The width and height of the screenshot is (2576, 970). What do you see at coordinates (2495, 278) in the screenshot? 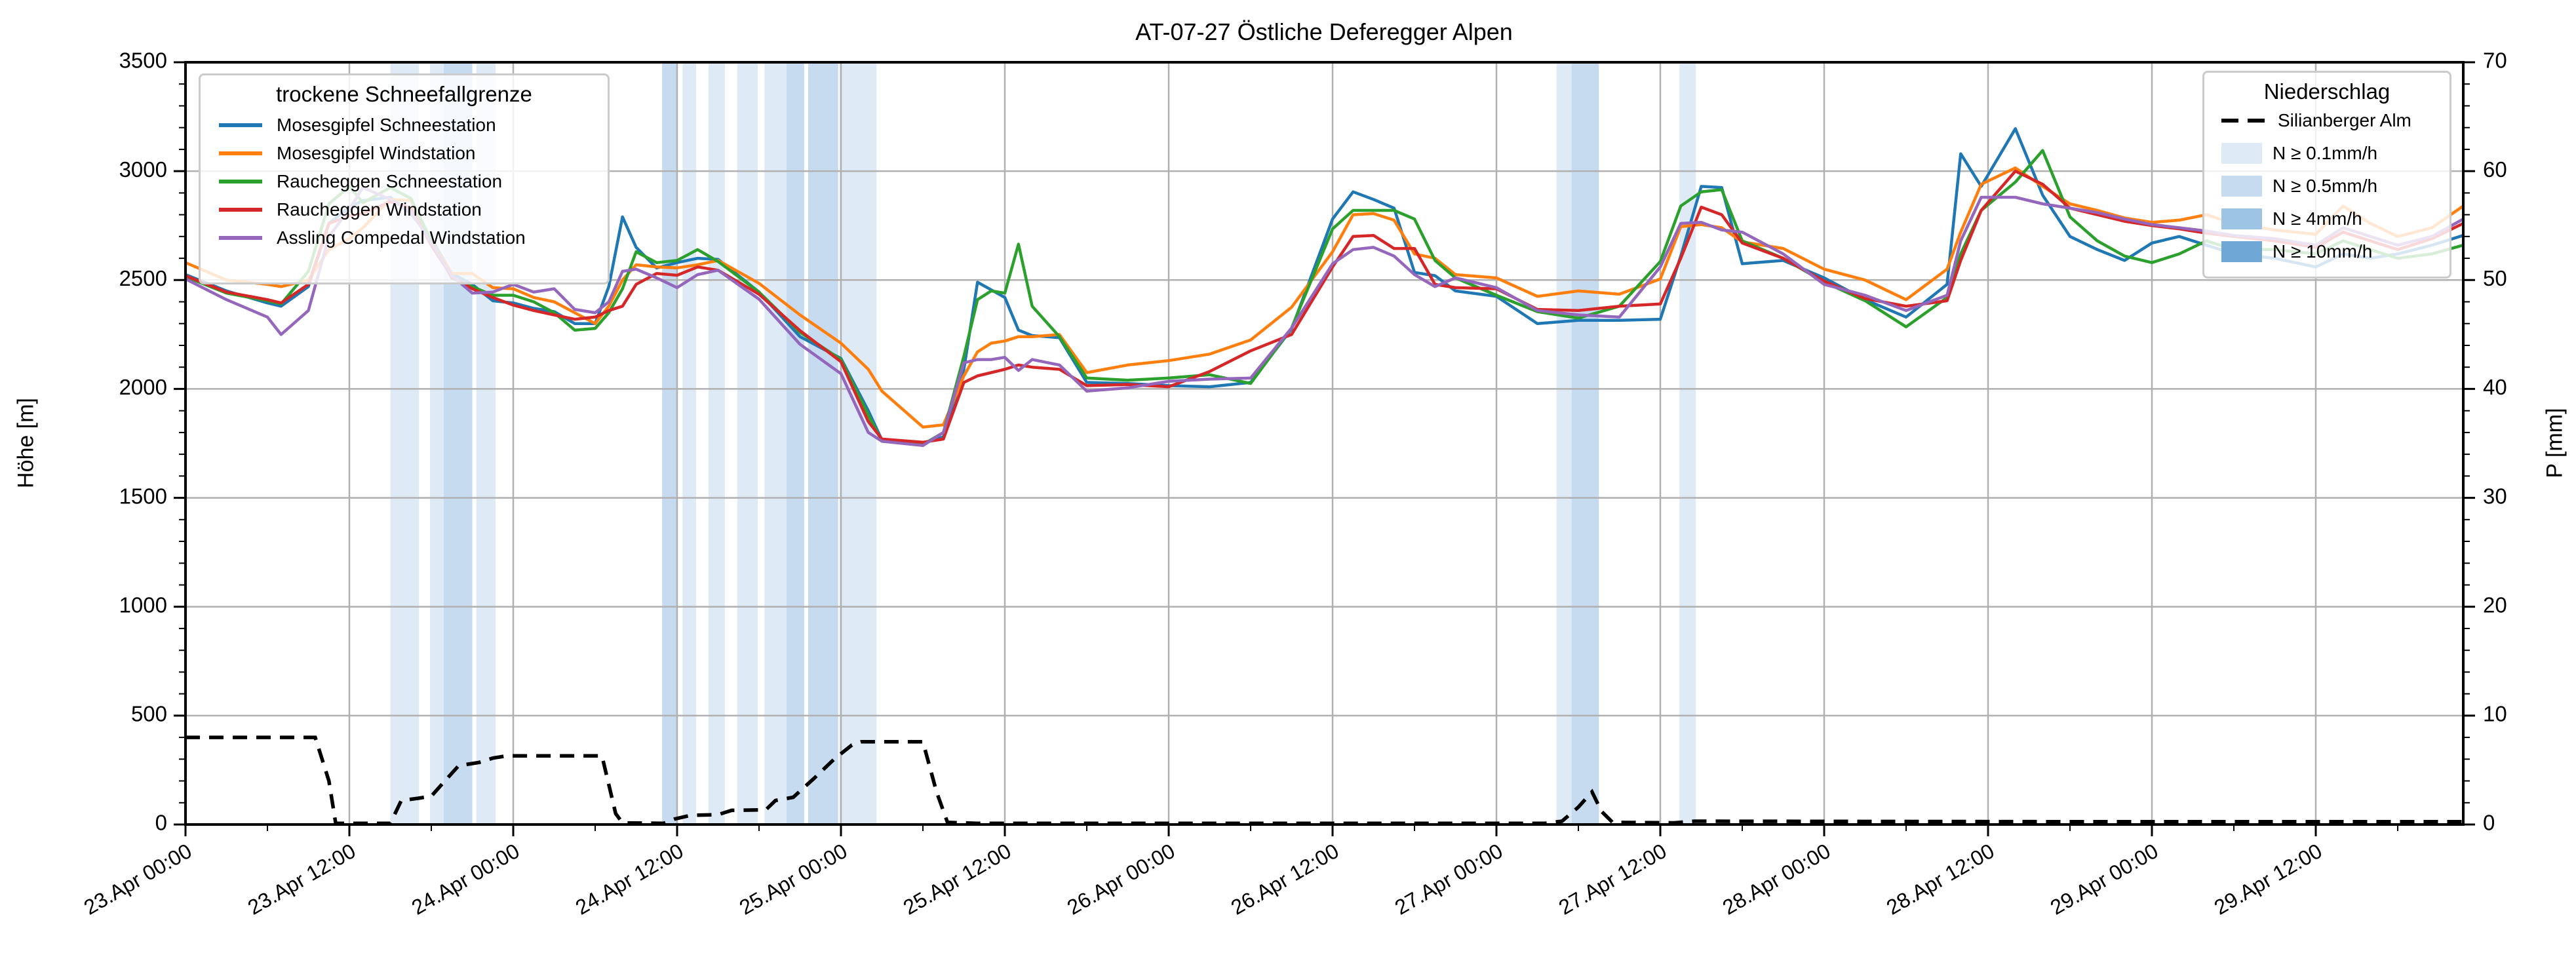
I see `y-right-tick-label: 50` at bounding box center [2495, 278].